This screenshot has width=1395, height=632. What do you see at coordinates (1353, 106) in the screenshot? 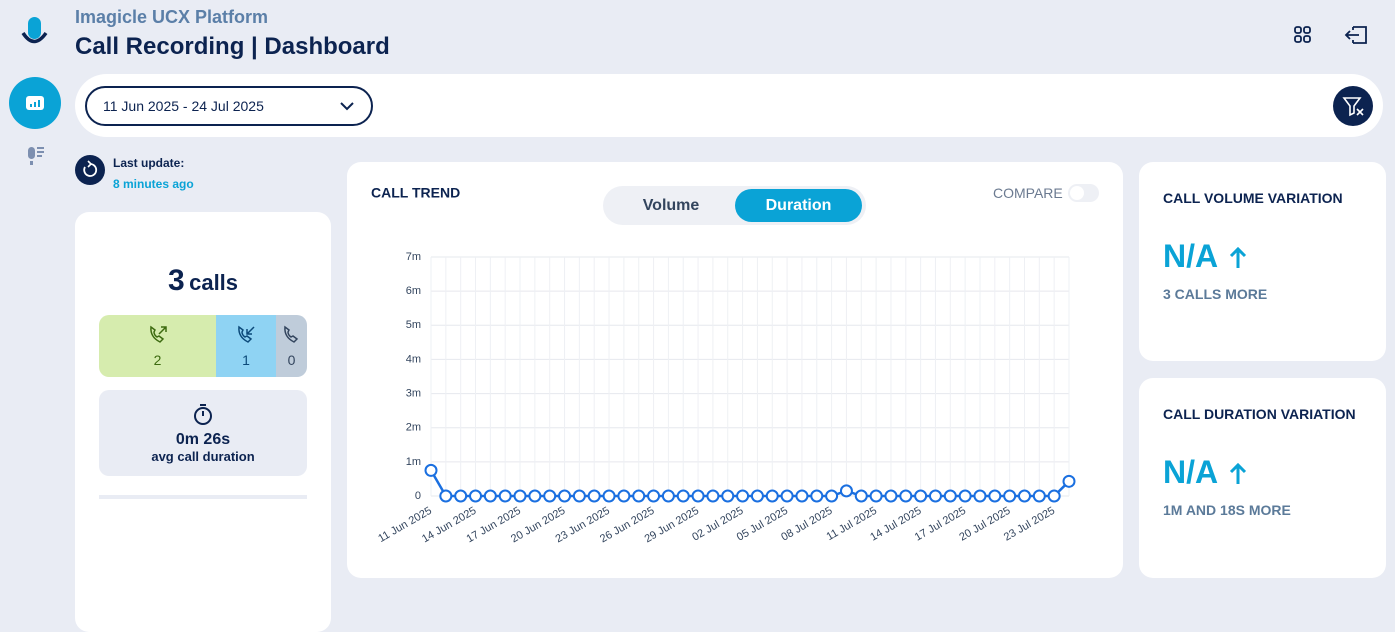
I see `filter-button` at bounding box center [1353, 106].